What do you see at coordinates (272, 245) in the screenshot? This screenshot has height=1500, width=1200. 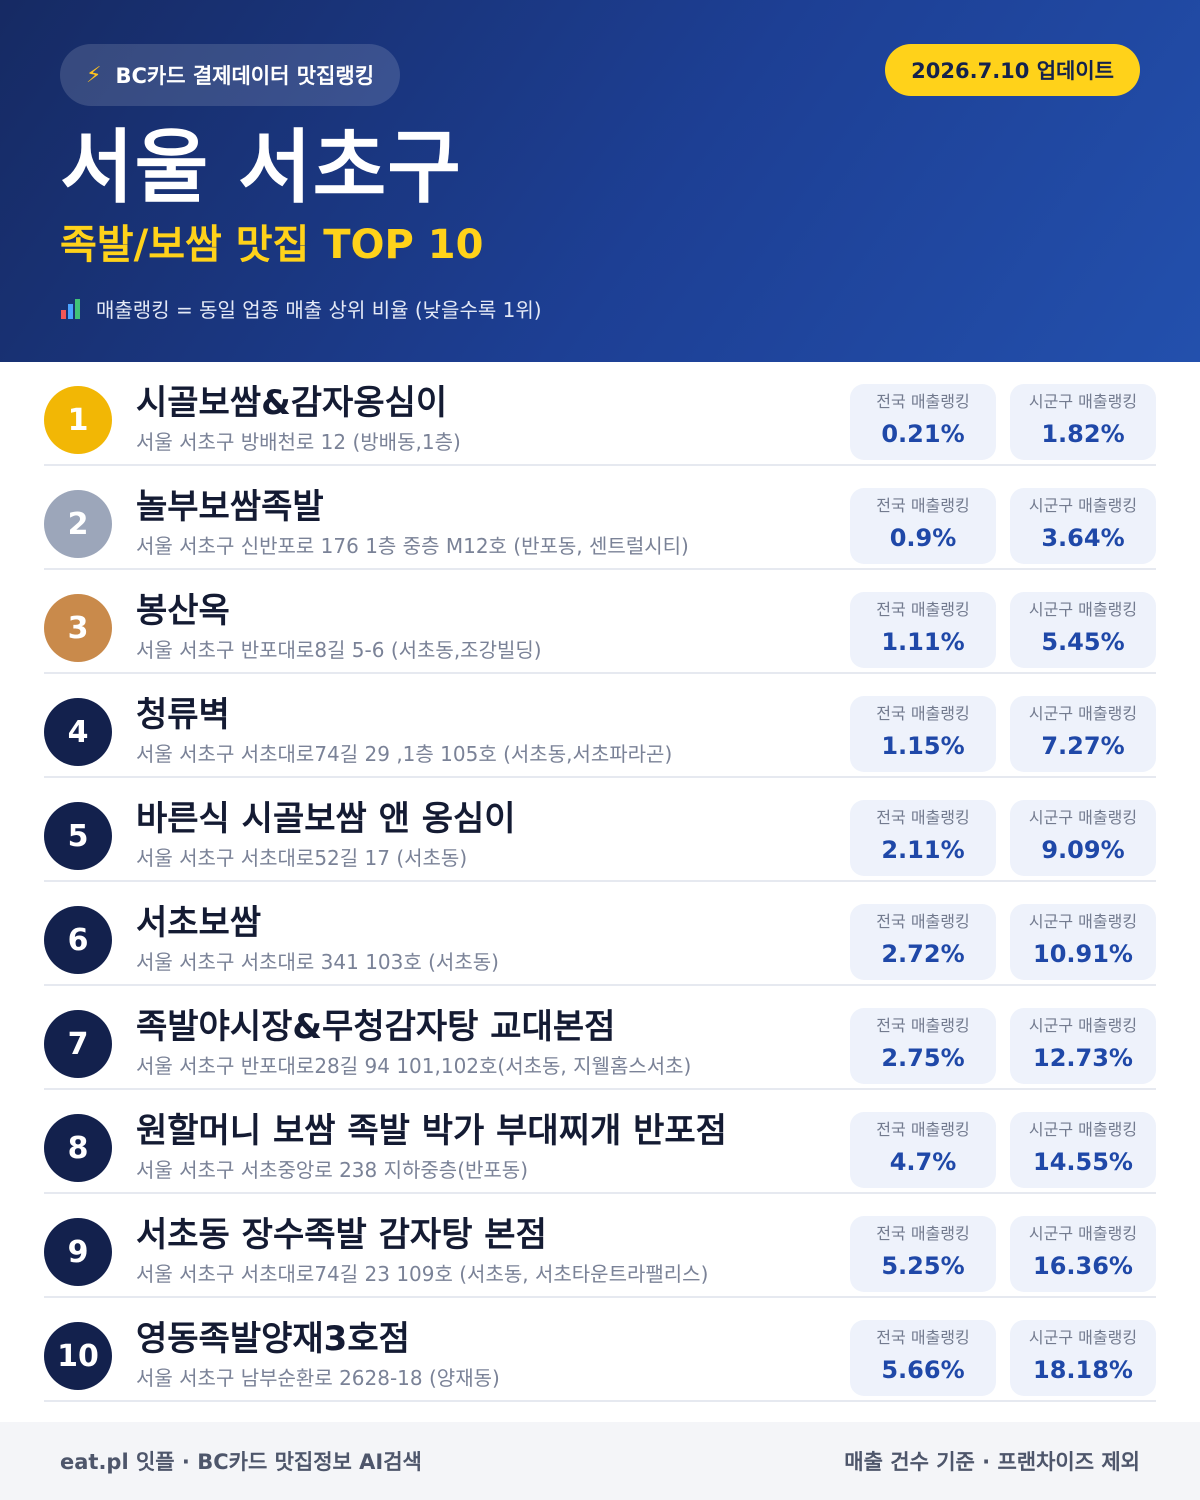 I see `page-subtitle: 족발/보쌈 맛집 TOP 10` at bounding box center [272, 245].